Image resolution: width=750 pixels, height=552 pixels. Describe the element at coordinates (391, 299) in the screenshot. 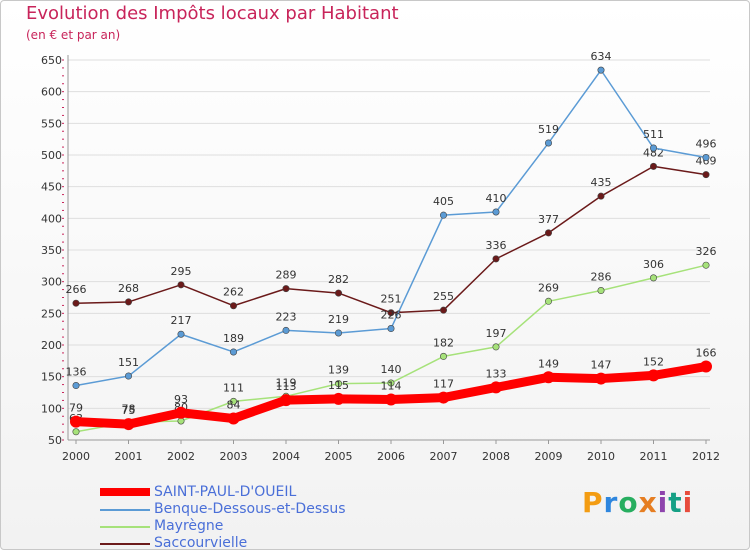

I see `data-label: 251` at that location.